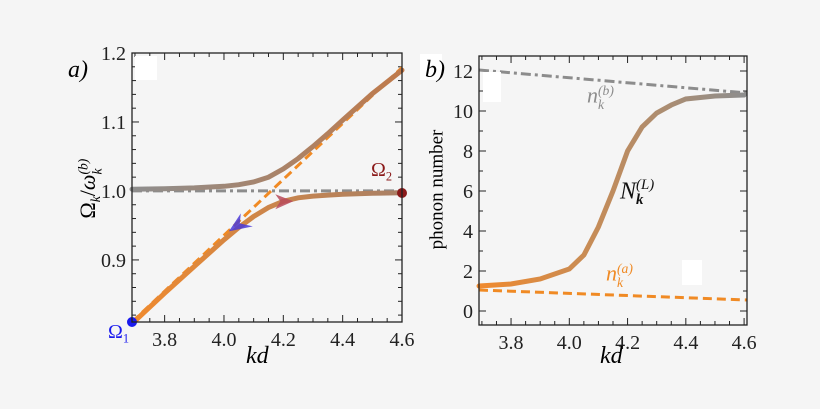  Describe the element at coordinates (468, 272) in the screenshot. I see `y-tick-label: 2` at that location.